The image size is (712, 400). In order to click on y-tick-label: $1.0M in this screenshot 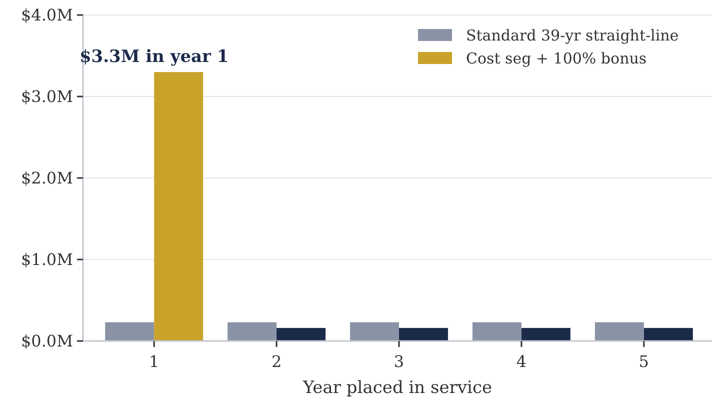, I will do `click(46, 260)`.